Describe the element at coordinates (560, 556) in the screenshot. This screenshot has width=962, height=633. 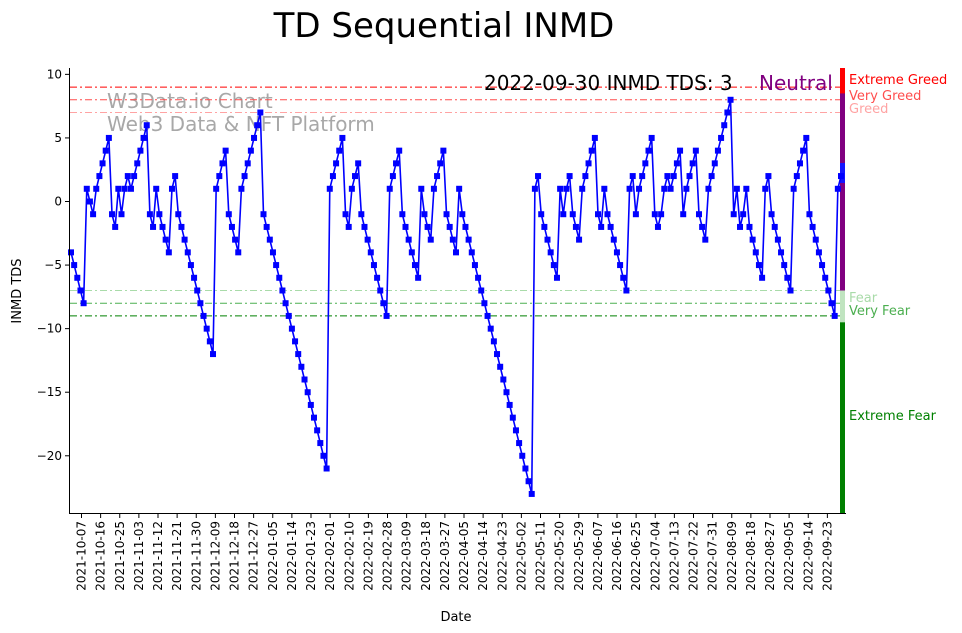
I see `x-tick-label: 2022-05-20` at that location.